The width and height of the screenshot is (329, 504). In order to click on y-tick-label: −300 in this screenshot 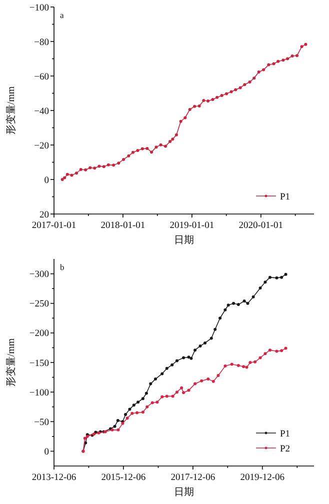, I will do `click(39, 275)`.